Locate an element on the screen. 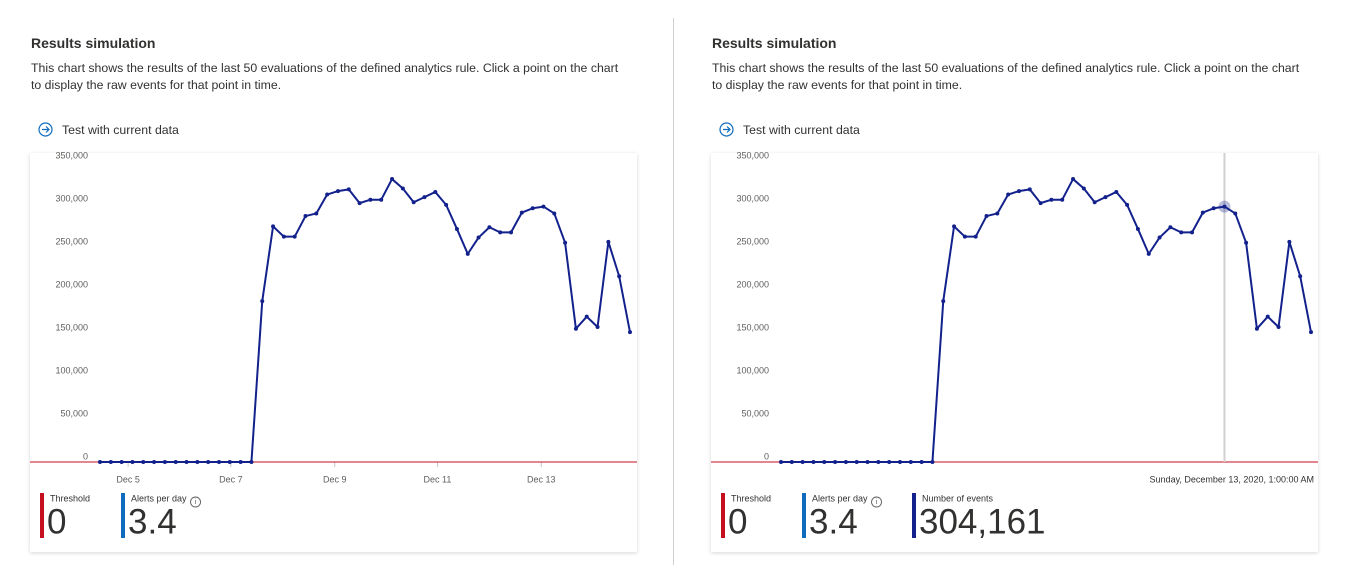  y-tick-label: 0 is located at coordinates (766, 456).